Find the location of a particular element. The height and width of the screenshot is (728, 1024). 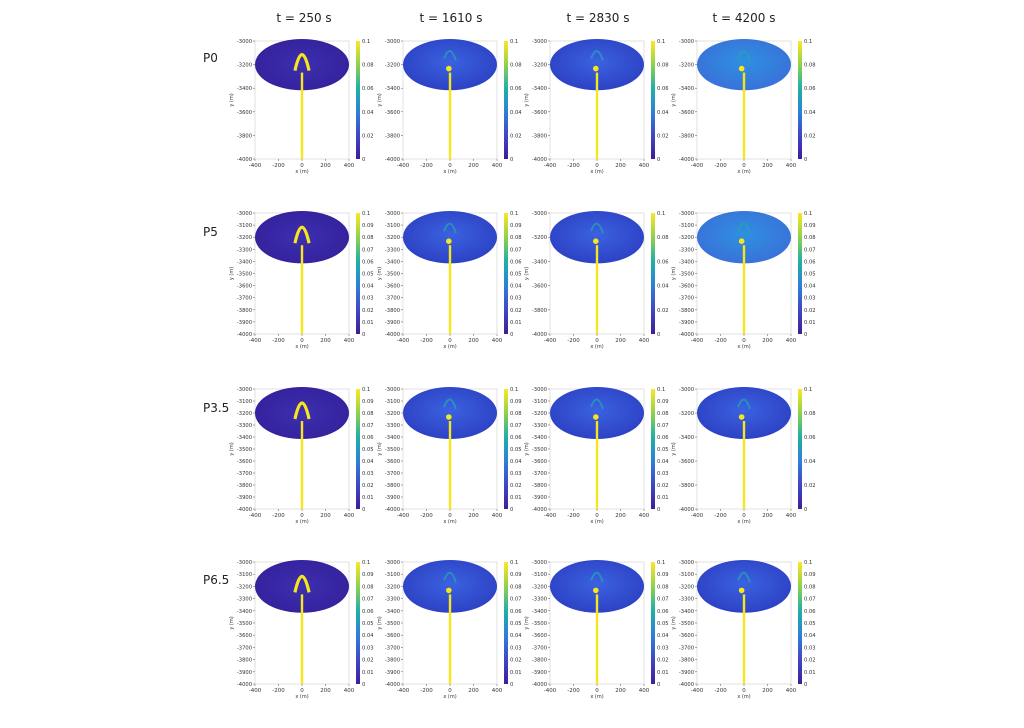

plume-swirl is located at coordinates (744, 228).